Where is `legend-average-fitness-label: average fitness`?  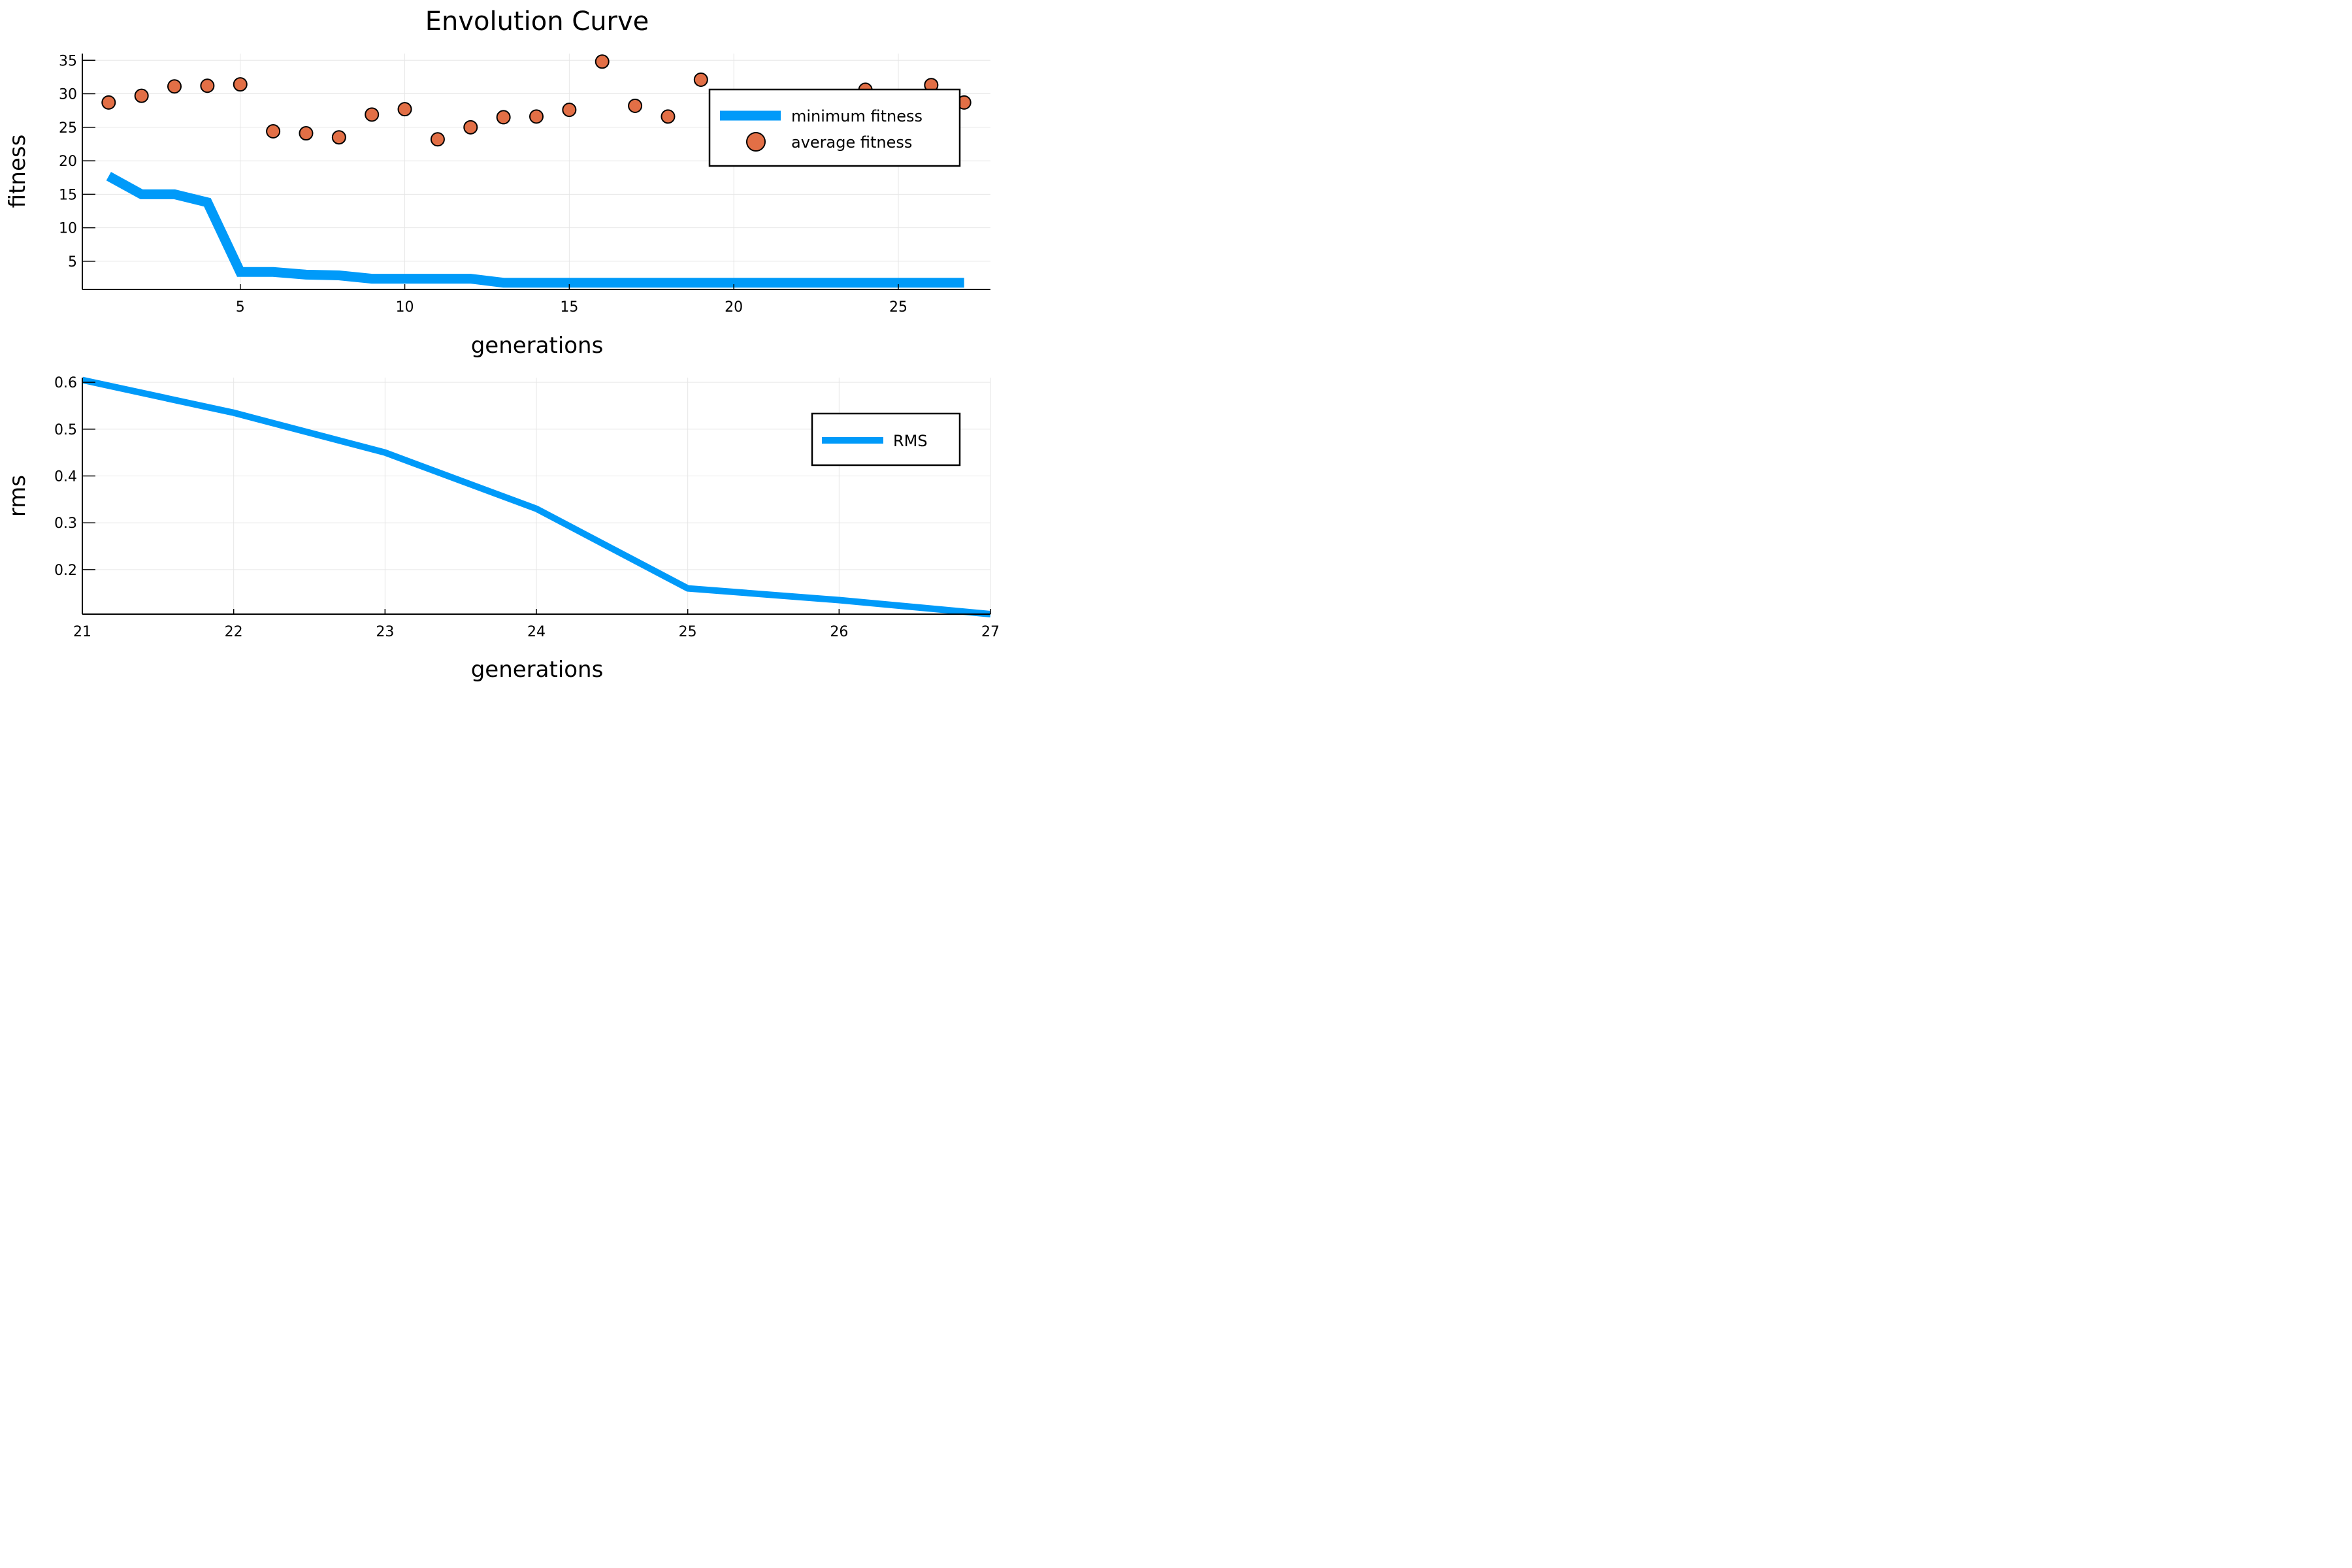 legend-average-fitness-label: average fitness is located at coordinates (851, 142).